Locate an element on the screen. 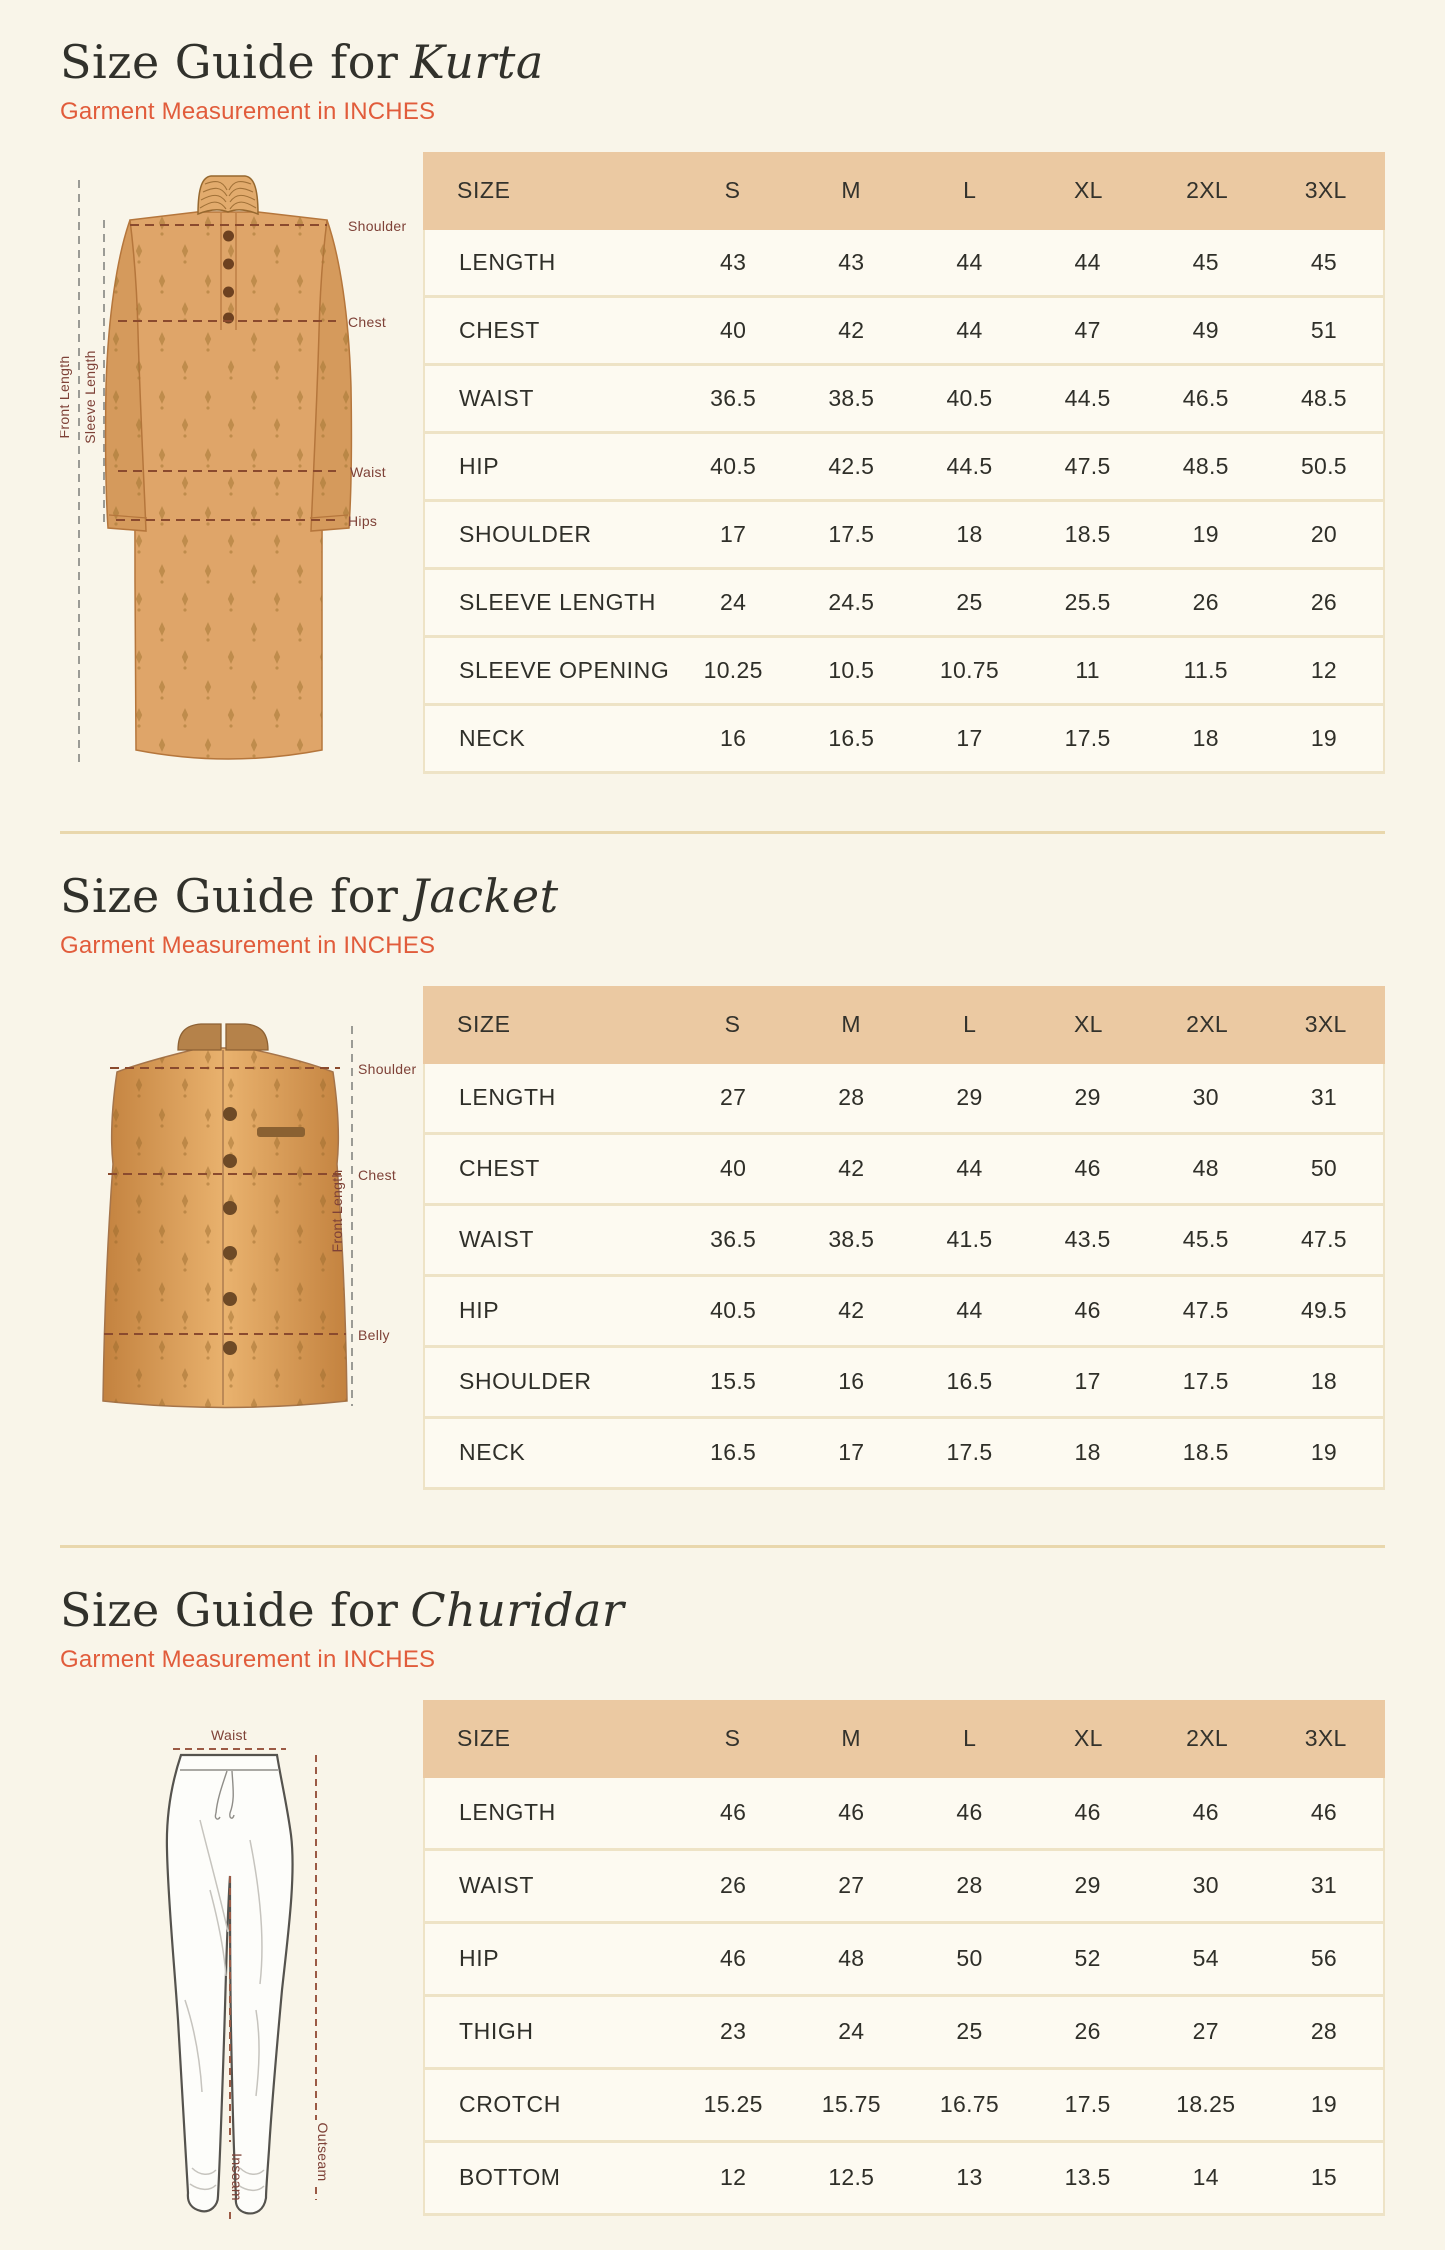 The image size is (1445, 2250). cell-value: 15 is located at coordinates (1324, 2177).